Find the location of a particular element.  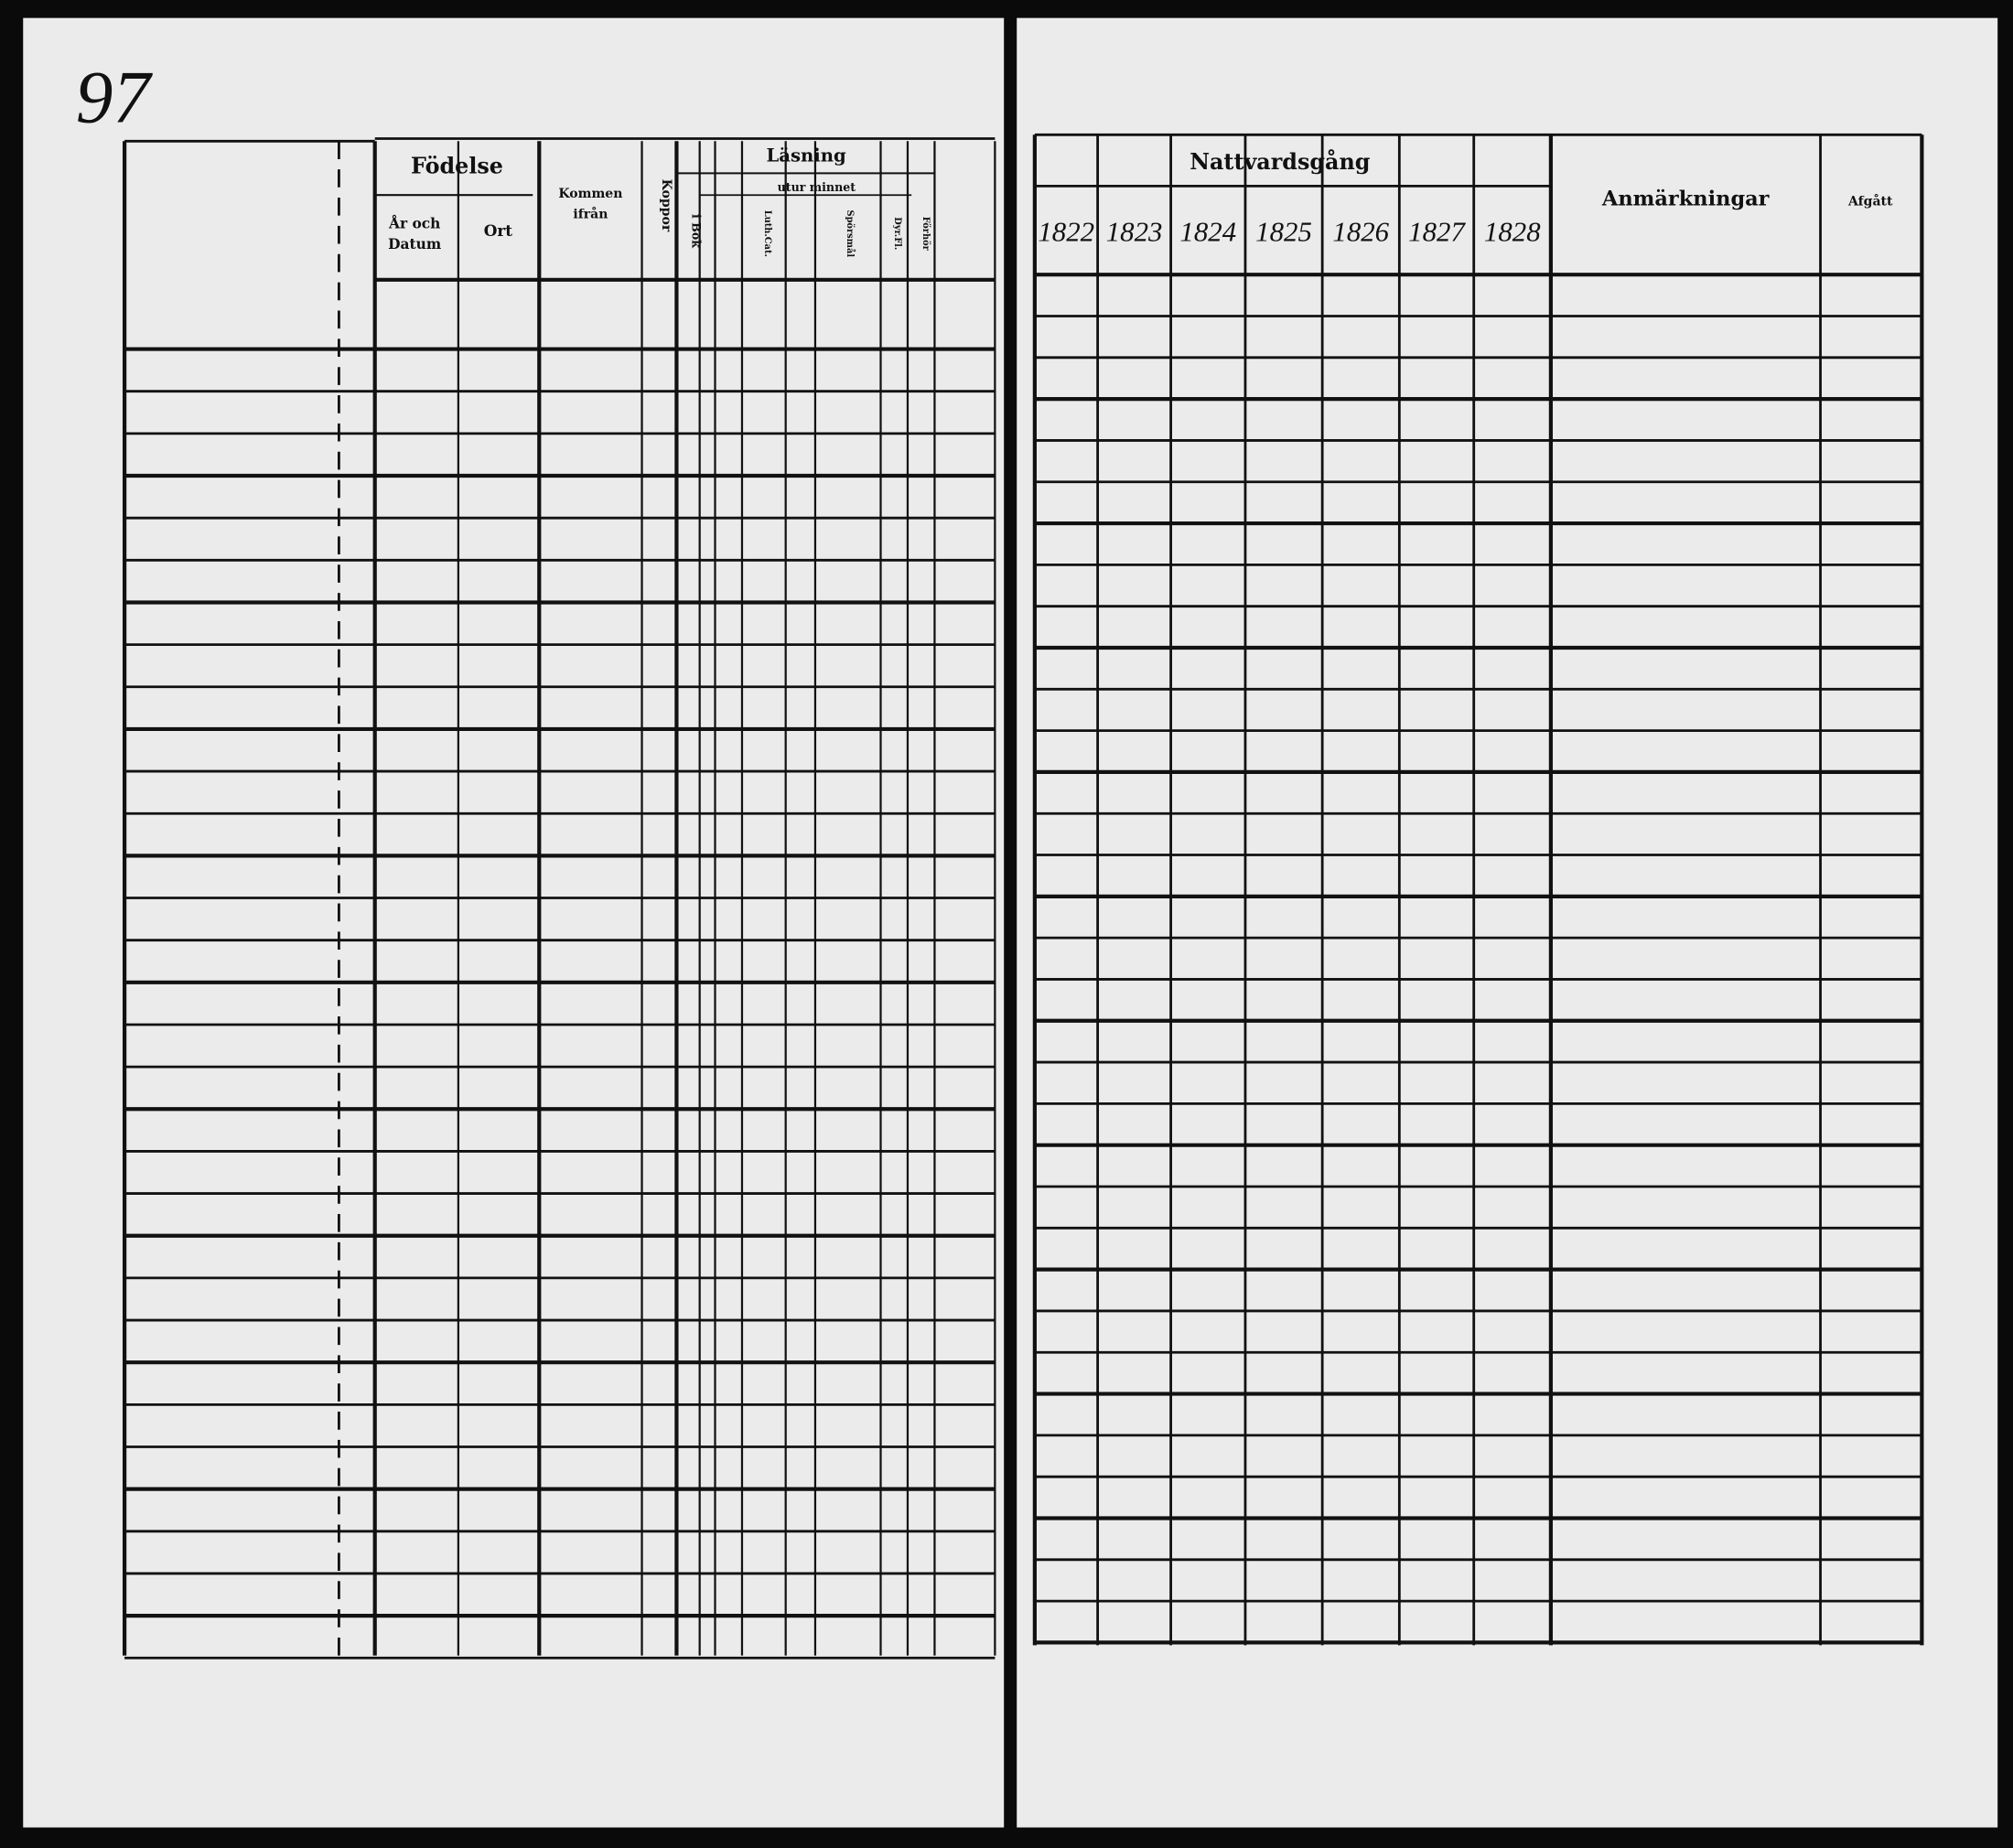

header: Luth.Cat. is located at coordinates (767, 234).